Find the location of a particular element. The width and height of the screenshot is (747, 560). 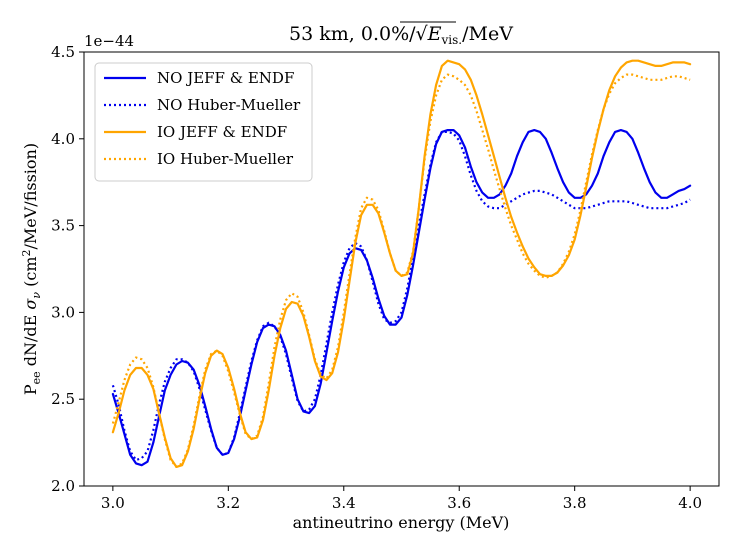

x-tick-label: 3.2 is located at coordinates (228, 503).